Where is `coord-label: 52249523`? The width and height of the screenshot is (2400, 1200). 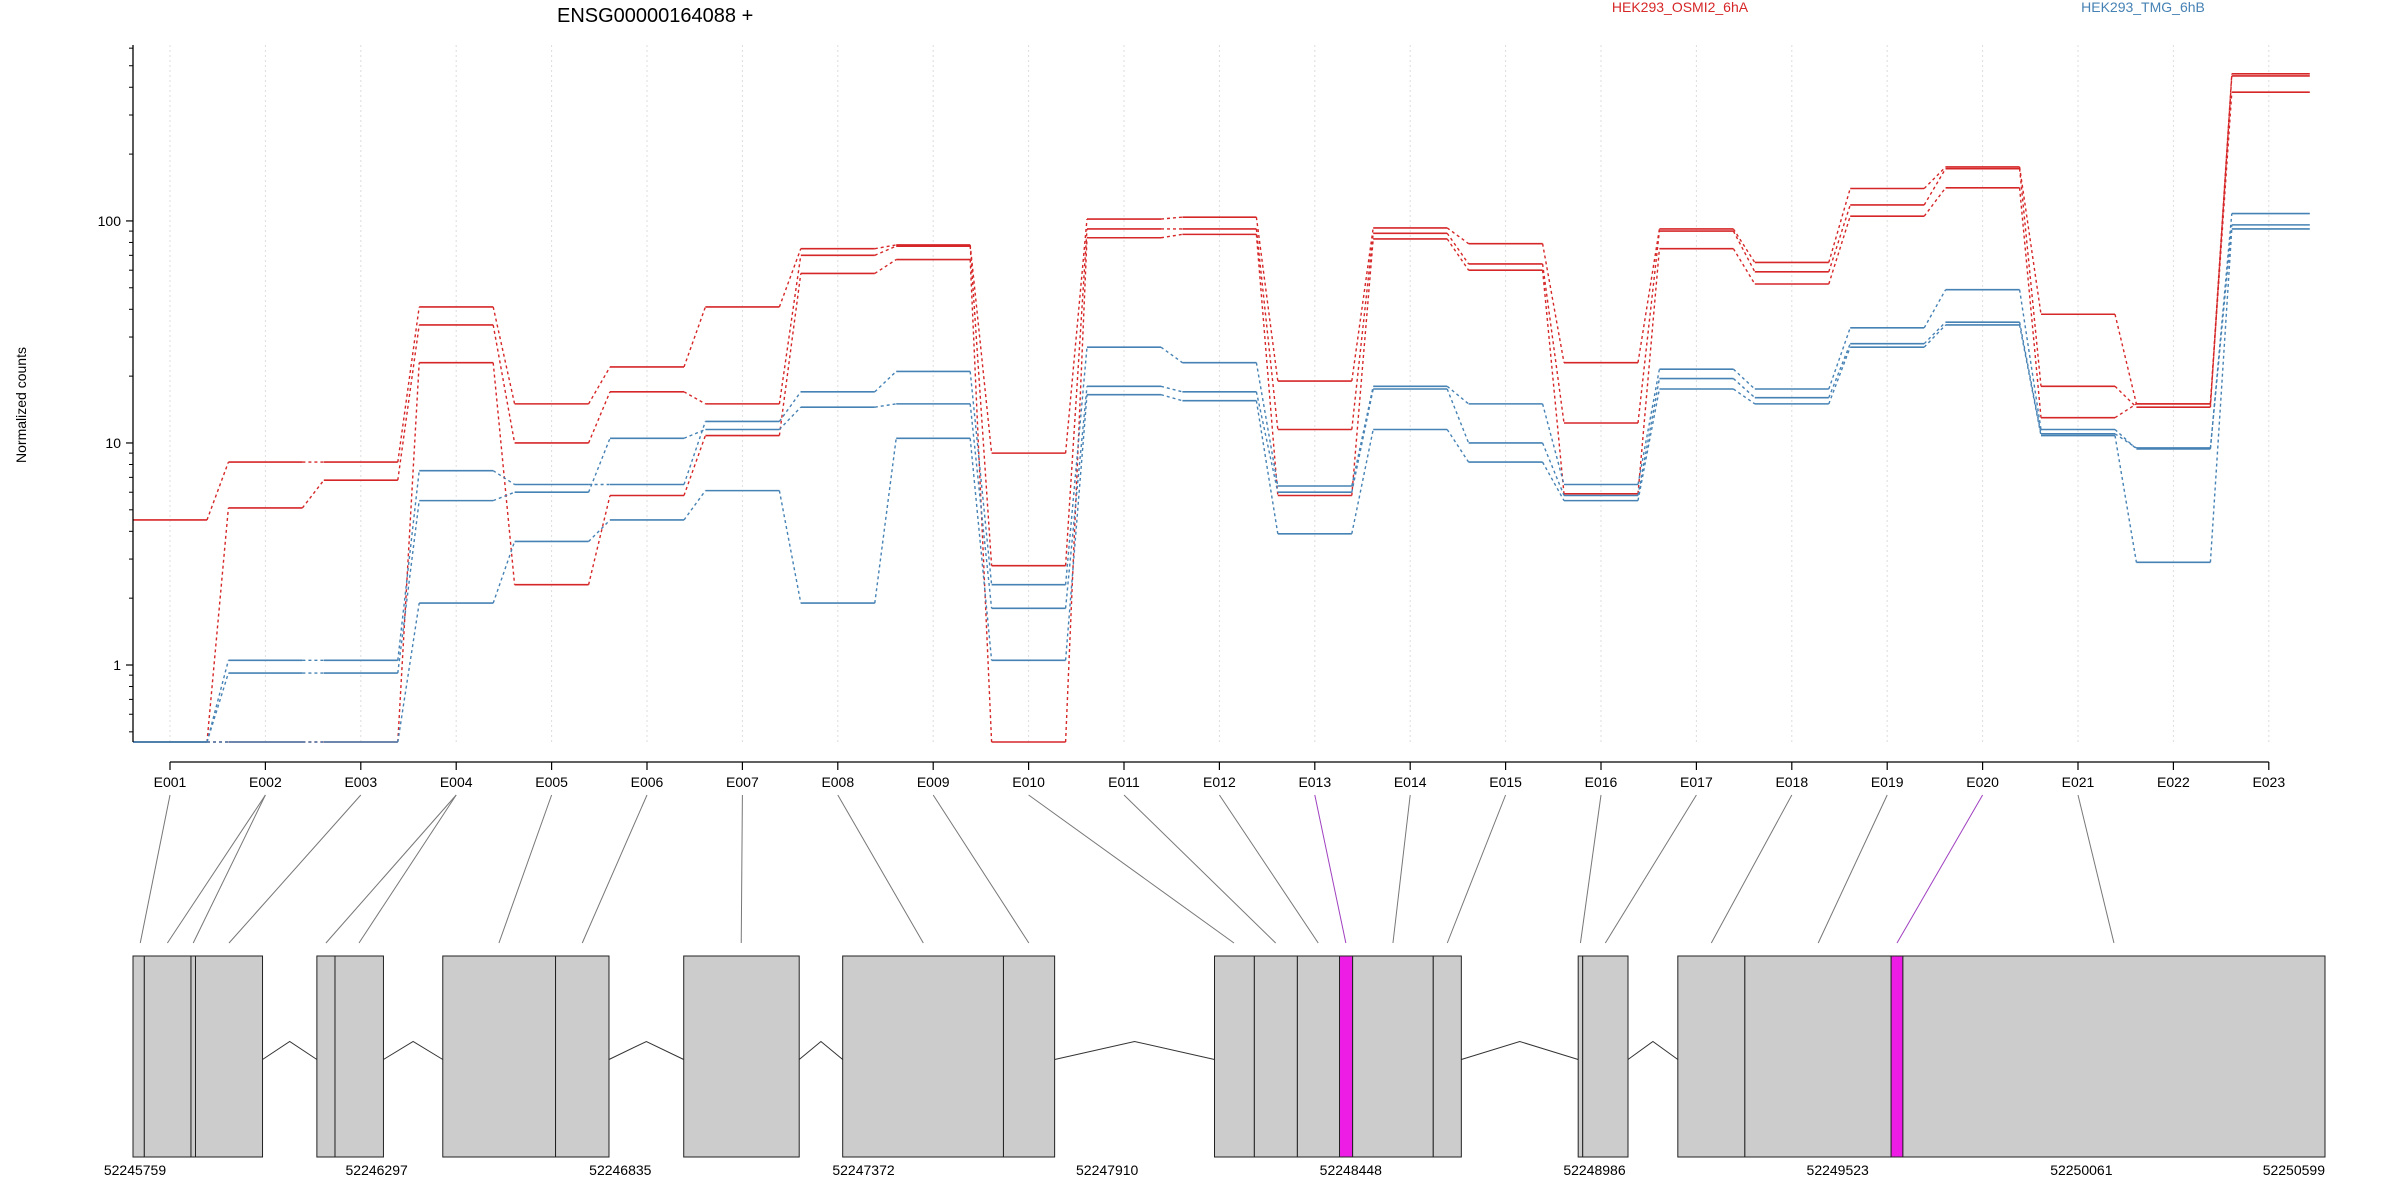
coord-label: 52249523 is located at coordinates (1838, 1170).